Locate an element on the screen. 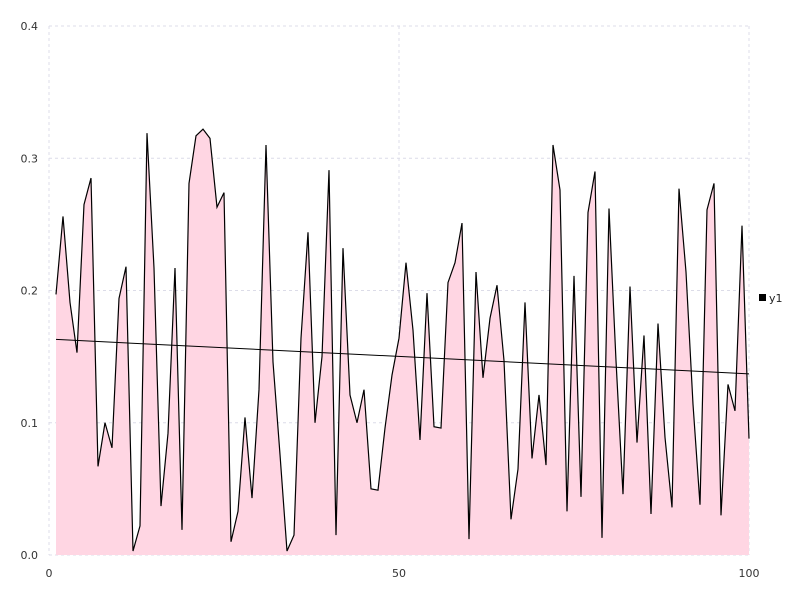 This screenshot has width=800, height=600. legend: y1 is located at coordinates (771, 298).